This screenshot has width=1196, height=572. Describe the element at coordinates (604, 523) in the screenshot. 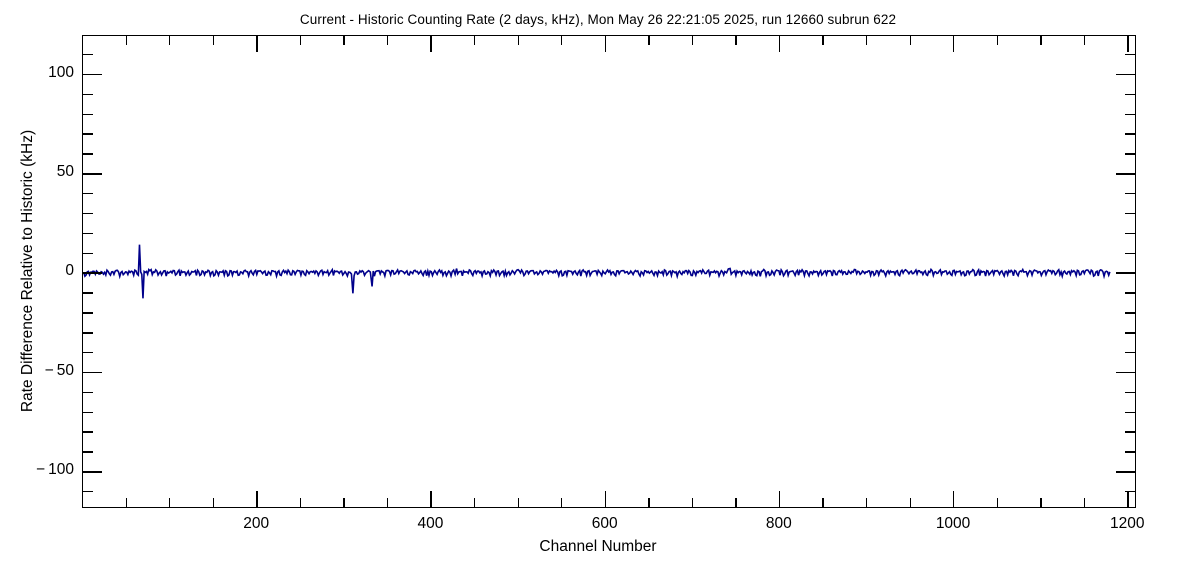

I see `x-tick-label: 600` at that location.